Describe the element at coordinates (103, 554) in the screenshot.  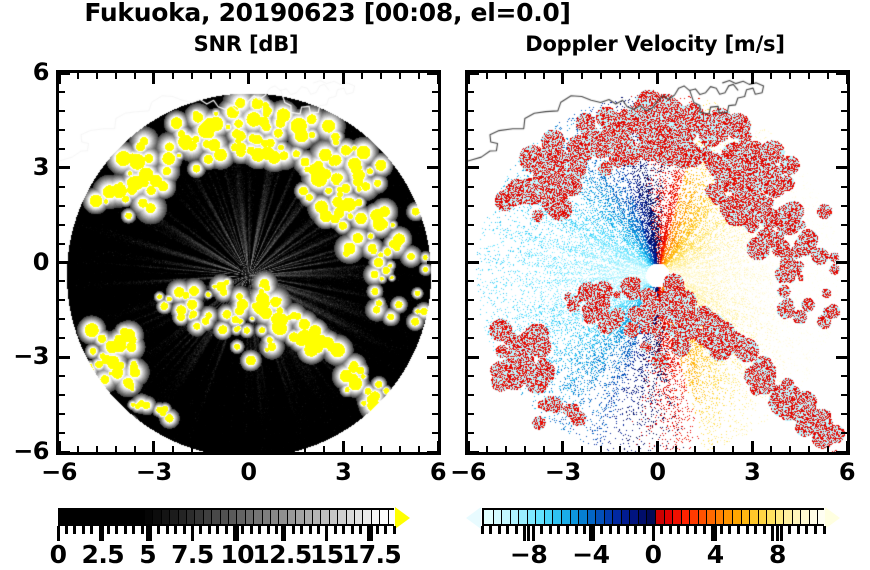
I see `colorbar-tick-label: 2.5` at that location.